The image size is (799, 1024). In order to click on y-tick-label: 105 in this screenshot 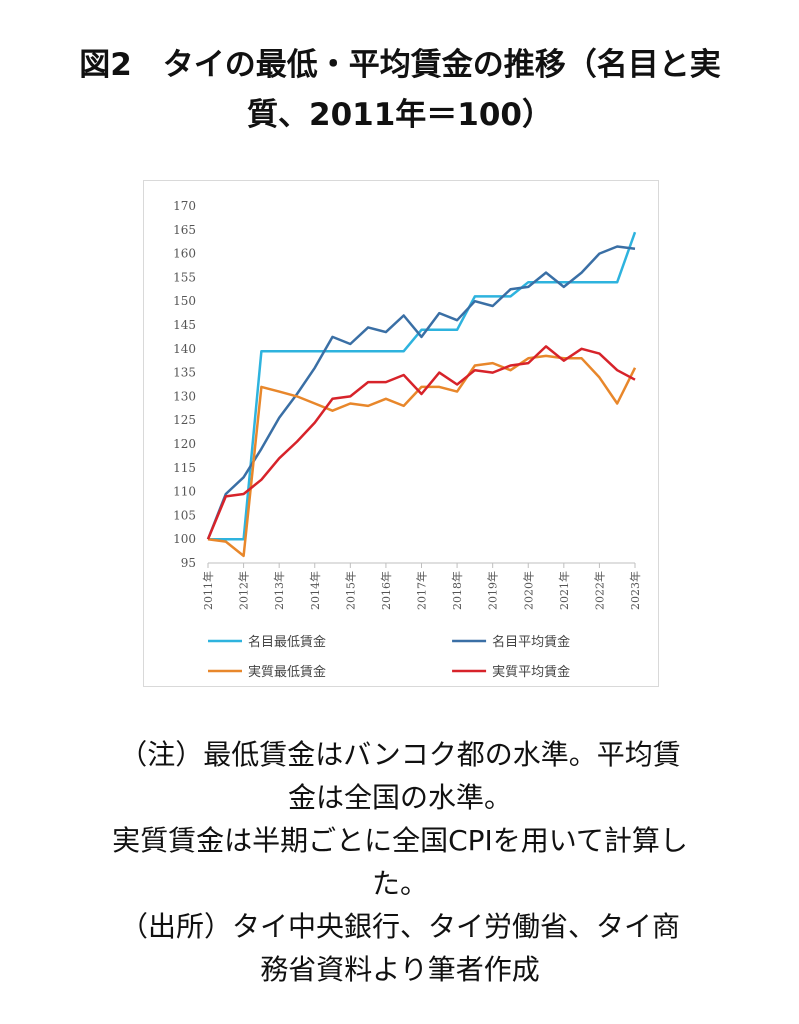, I will do `click(184, 515)`.